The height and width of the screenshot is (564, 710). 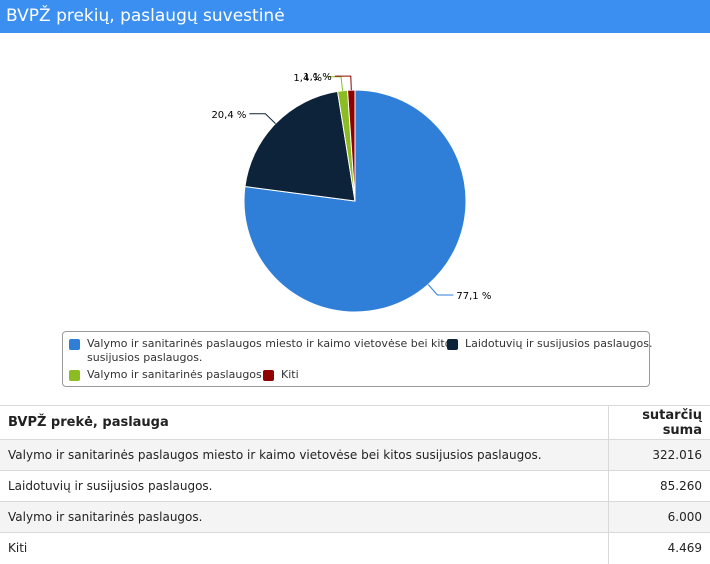 I want to click on cell-sum: 322.016, so click(x=658, y=455).